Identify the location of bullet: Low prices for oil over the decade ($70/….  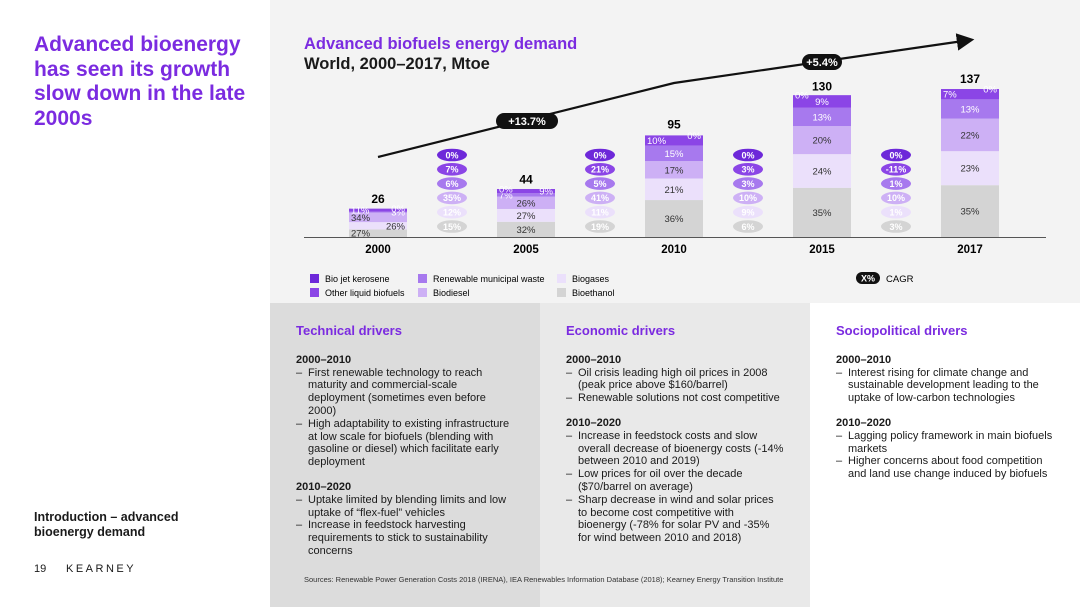
(675, 481).